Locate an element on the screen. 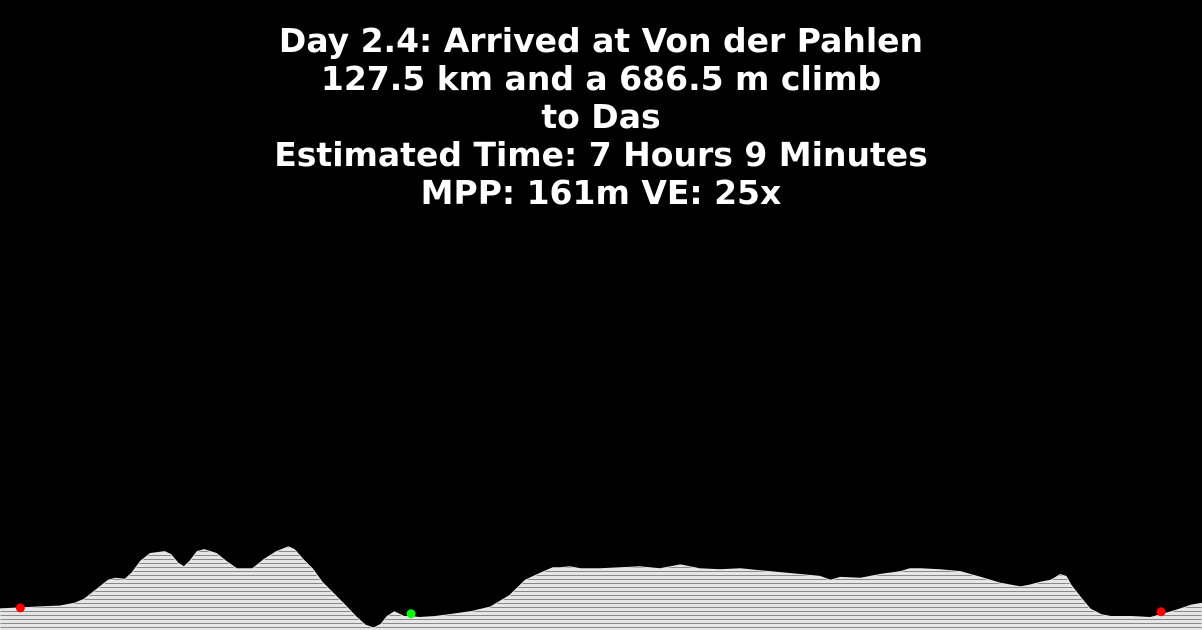  estimated-time-text: Estimated Time: 7 Hours 9 Minutes is located at coordinates (601, 154).